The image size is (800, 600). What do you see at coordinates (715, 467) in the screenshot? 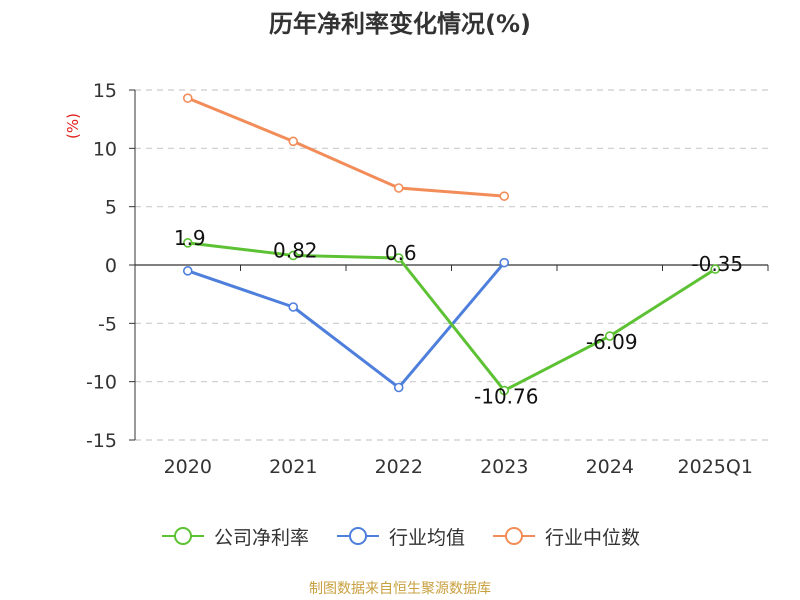
I see `x-tick-label: 2025Q1` at bounding box center [715, 467].